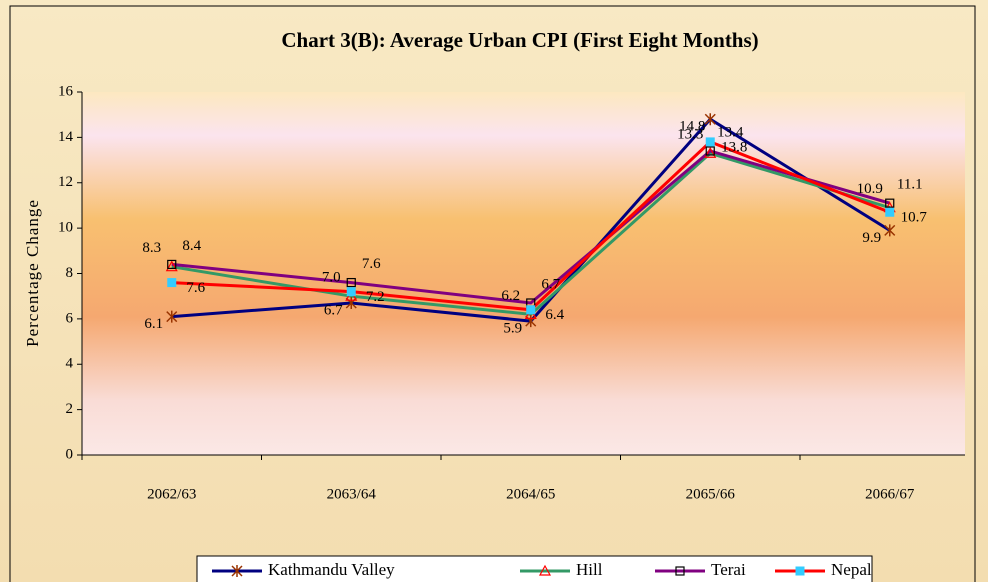 The image size is (988, 582). Describe the element at coordinates (534, 568) in the screenshot. I see `legend` at that location.